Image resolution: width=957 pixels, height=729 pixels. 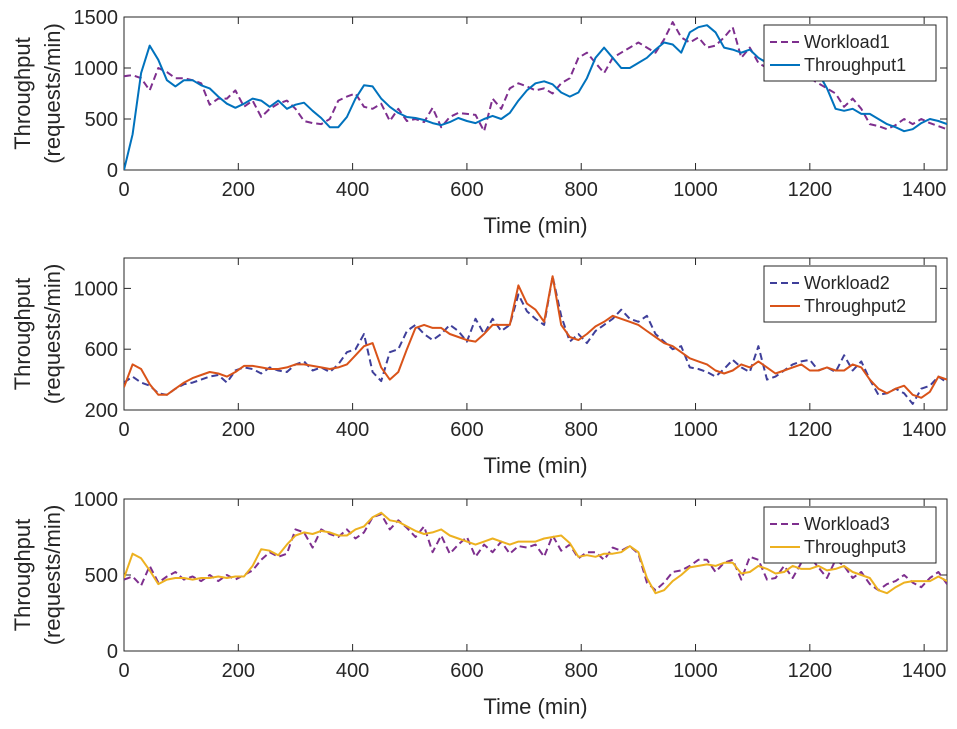 What do you see at coordinates (855, 306) in the screenshot?
I see `legend-label-throughput2: Throughput2` at bounding box center [855, 306].